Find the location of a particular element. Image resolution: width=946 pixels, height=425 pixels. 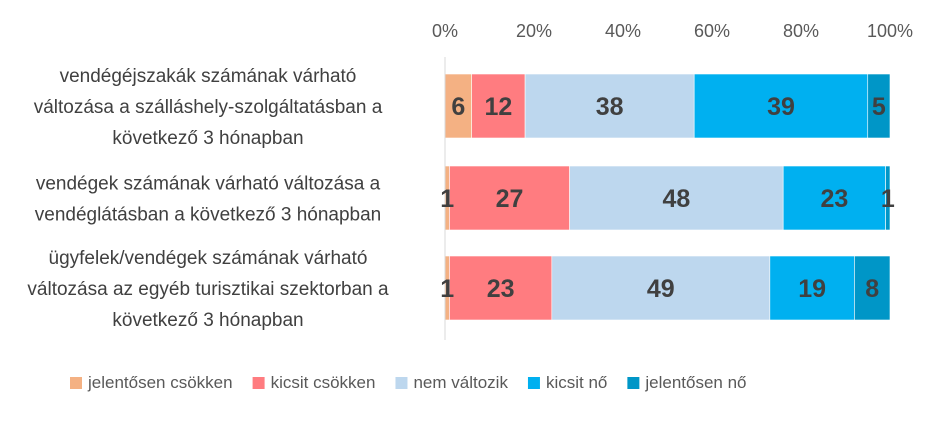

legend-label: kicsit nő is located at coordinates (576, 382).